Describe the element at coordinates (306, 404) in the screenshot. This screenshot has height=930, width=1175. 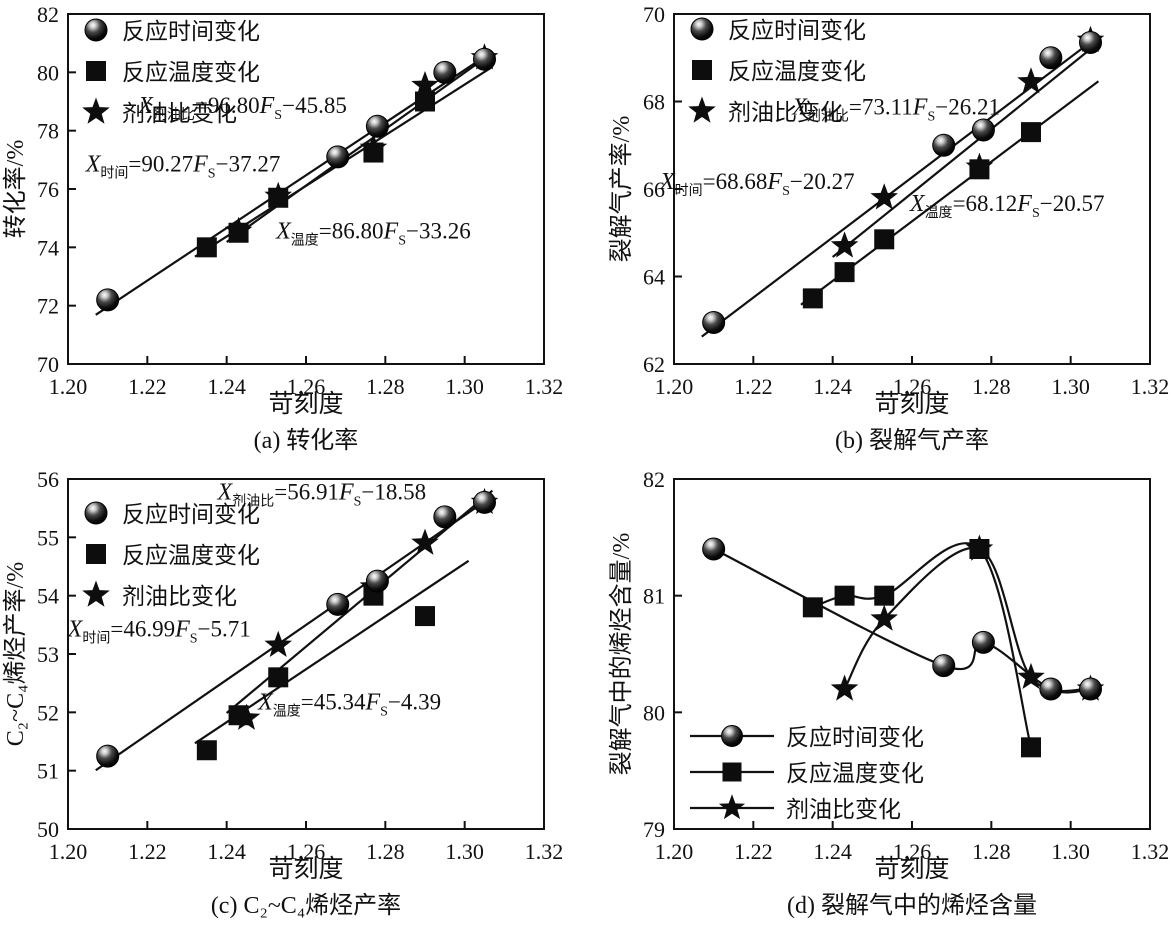
I see `x-axis-label-a: 苛刻度` at that location.